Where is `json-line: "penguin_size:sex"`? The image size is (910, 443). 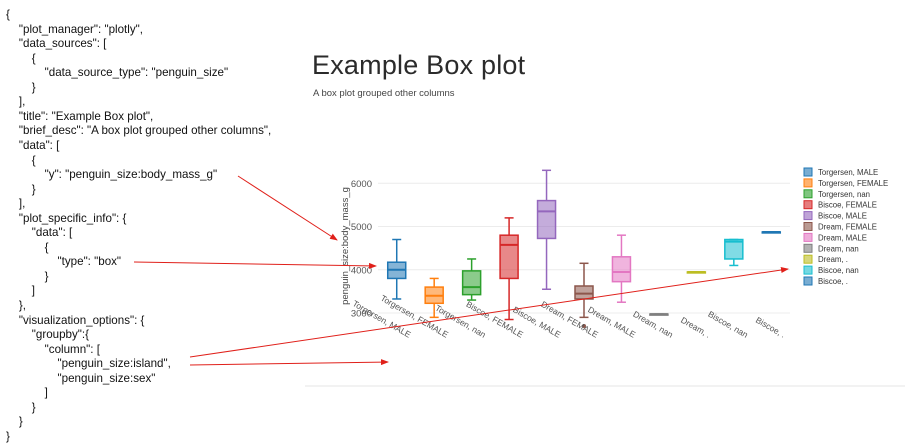
json-line: "penguin_size:sex" is located at coordinates (81, 378).